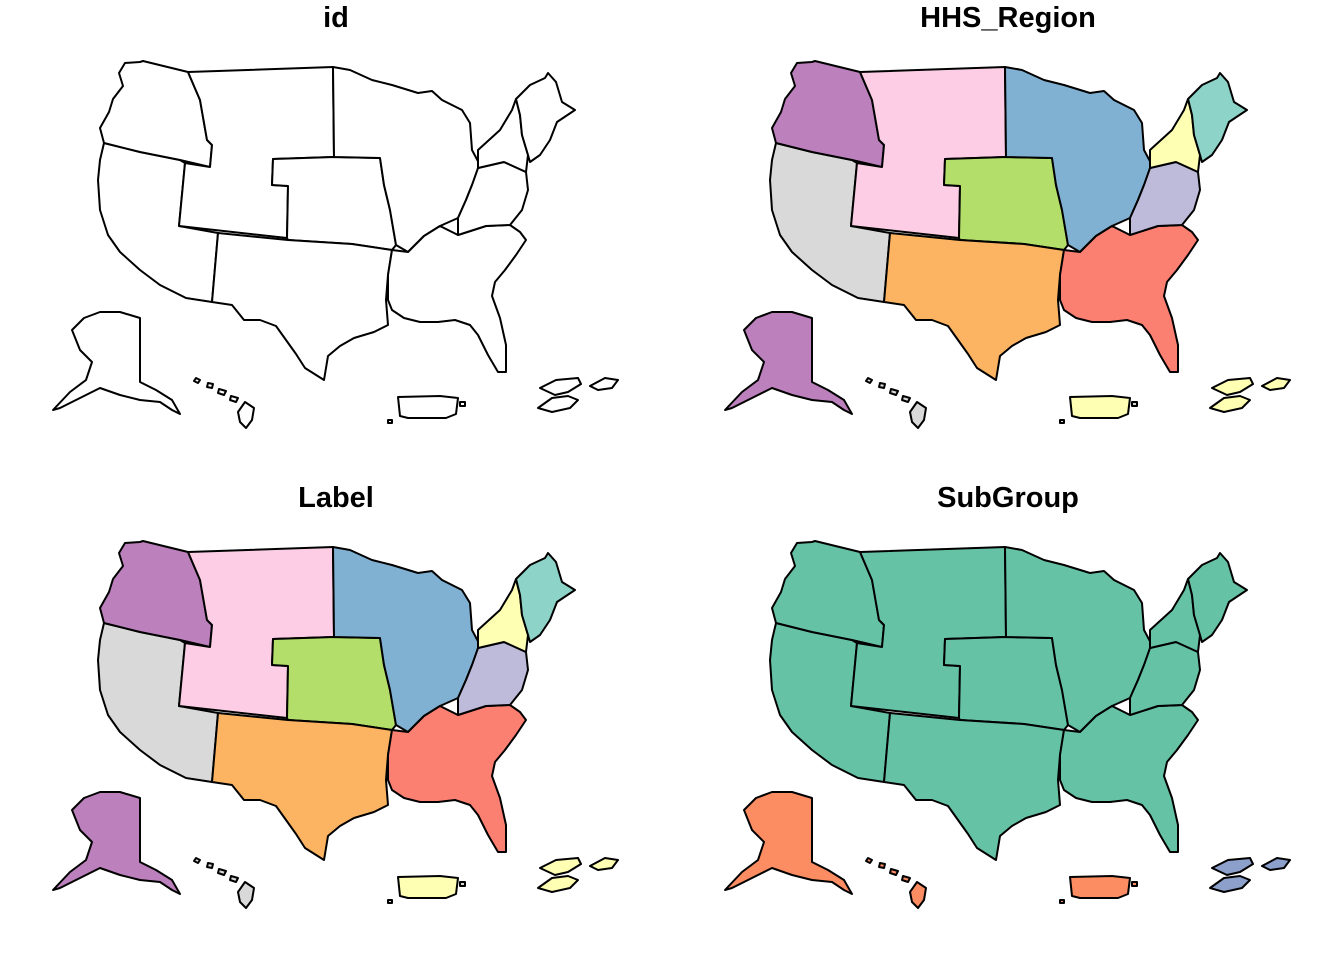  I want to click on panel-title: HHS_Region, so click(1008, 18).